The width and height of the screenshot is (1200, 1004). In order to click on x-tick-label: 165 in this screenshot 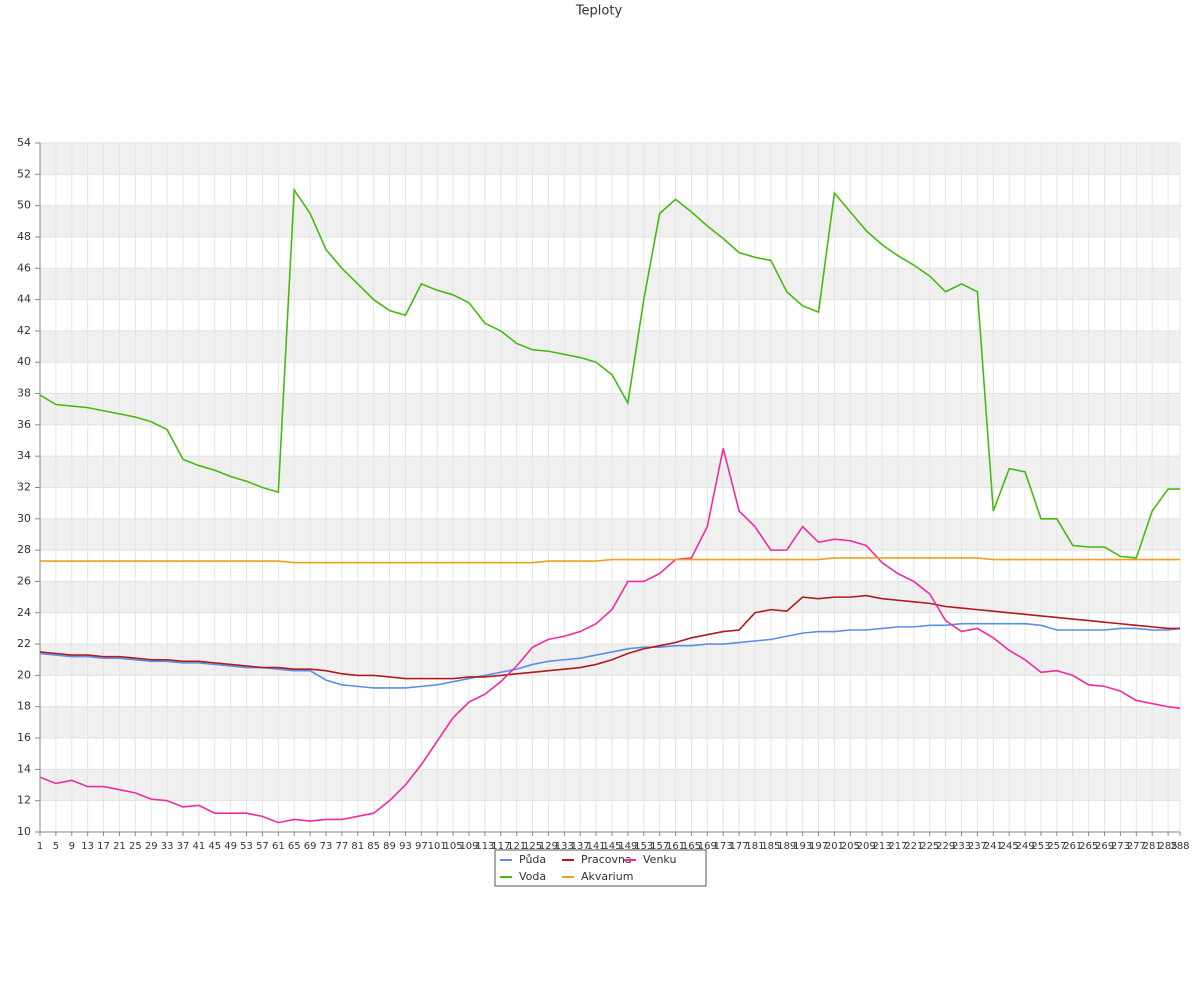, I will do `click(691, 846)`.